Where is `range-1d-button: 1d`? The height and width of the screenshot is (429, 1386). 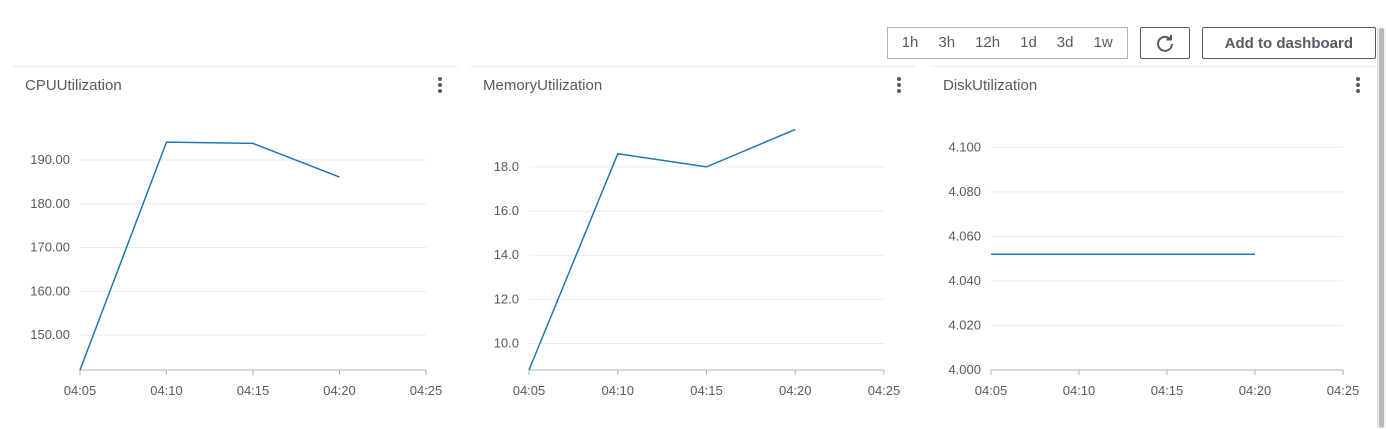
range-1d-button: 1d is located at coordinates (1028, 43).